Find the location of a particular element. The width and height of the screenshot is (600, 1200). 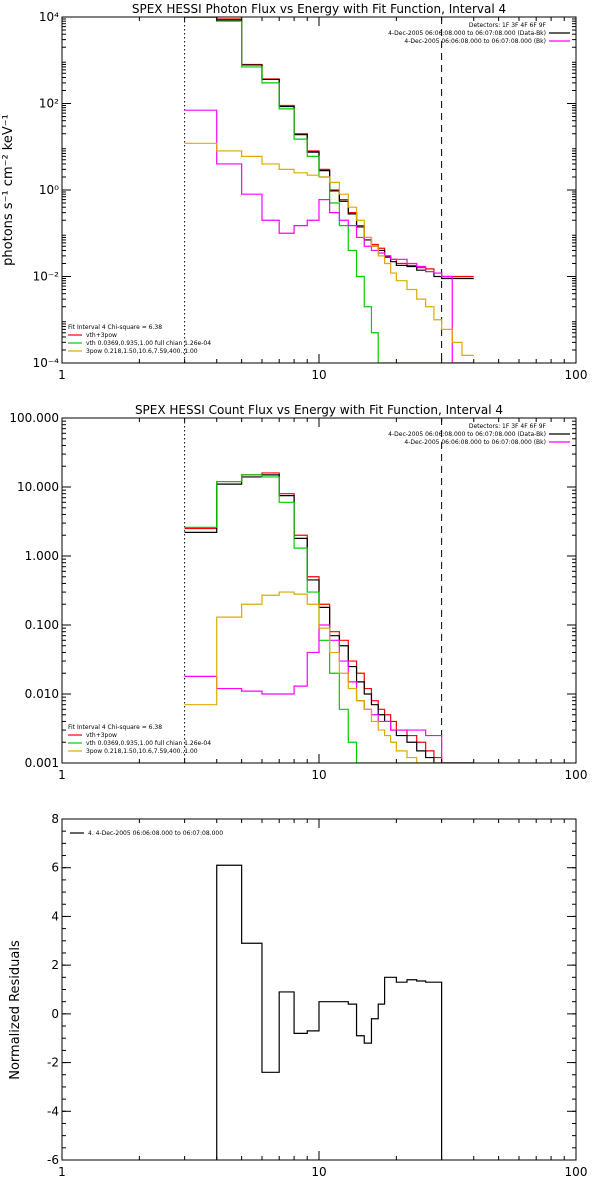

y-tick-label: -4 is located at coordinates (53, 1111).